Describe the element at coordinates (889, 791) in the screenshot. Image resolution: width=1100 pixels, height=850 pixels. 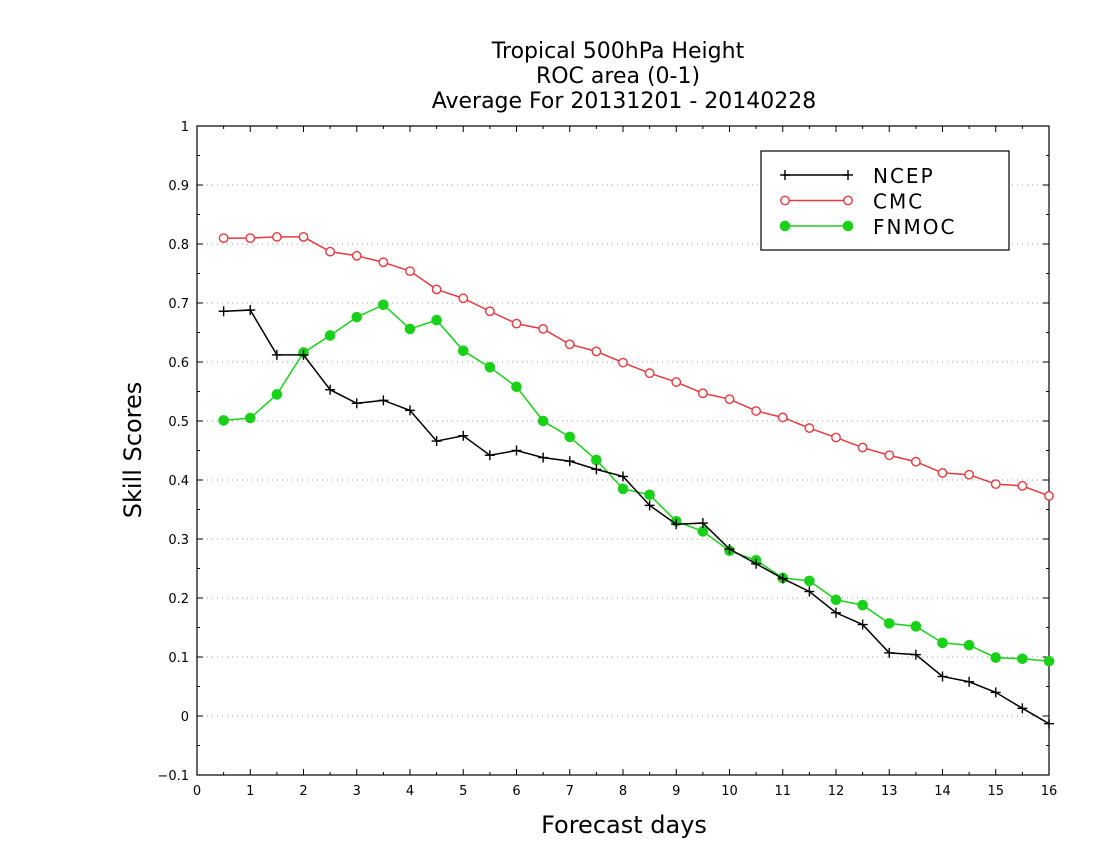
I see `x-tick-label: 13` at that location.